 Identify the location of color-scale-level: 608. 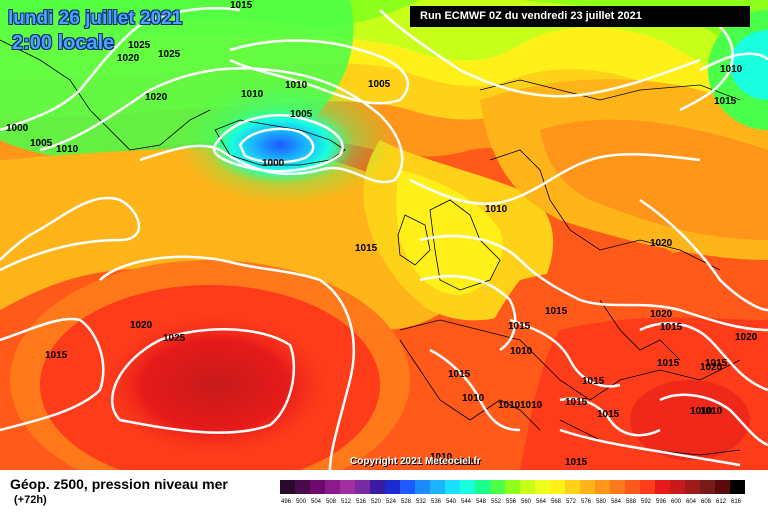
(706, 502).